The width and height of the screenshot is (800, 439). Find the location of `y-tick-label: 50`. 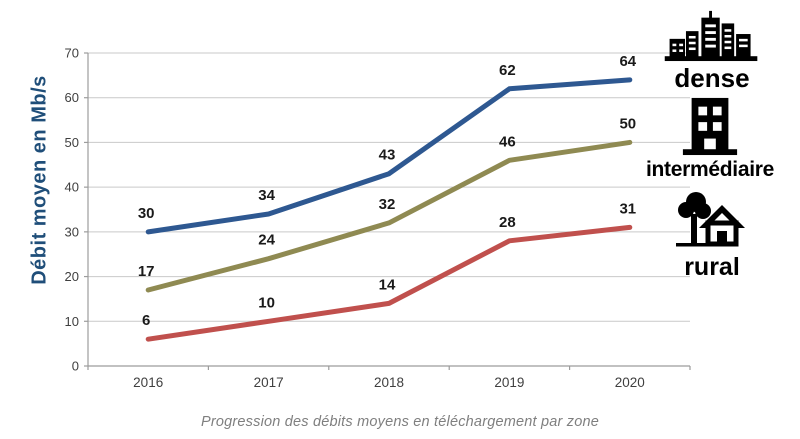

y-tick-label: 50 is located at coordinates (72, 142).